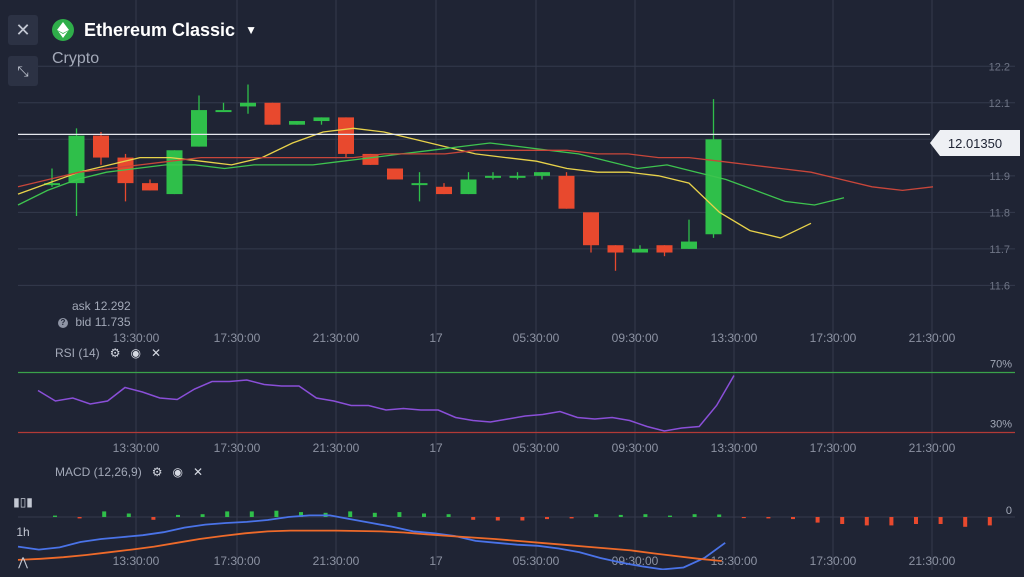 This screenshot has height=577, width=1024. What do you see at coordinates (23, 502) in the screenshot?
I see `candlestick-type-icon: ▮▯▮` at bounding box center [23, 502].